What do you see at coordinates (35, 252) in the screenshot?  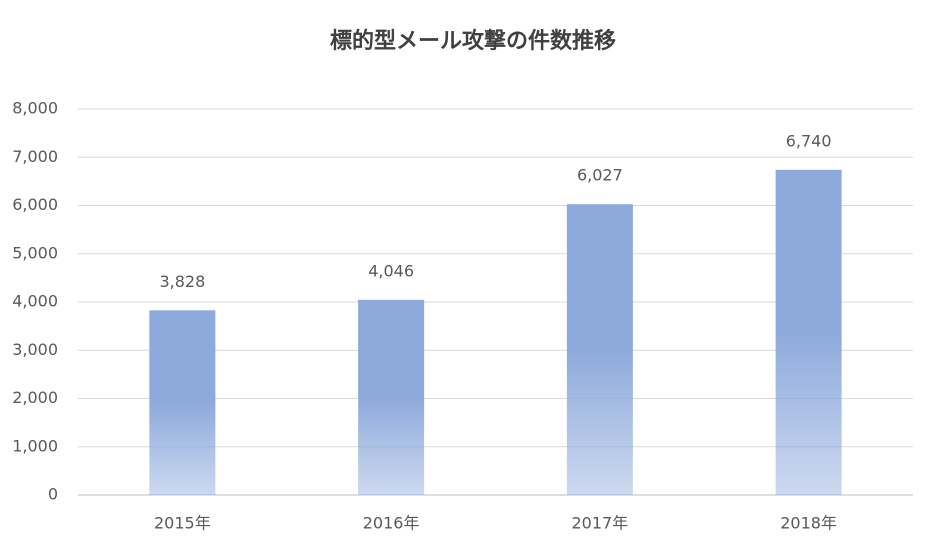 I see `y-tick-label: 5,000` at bounding box center [35, 252].